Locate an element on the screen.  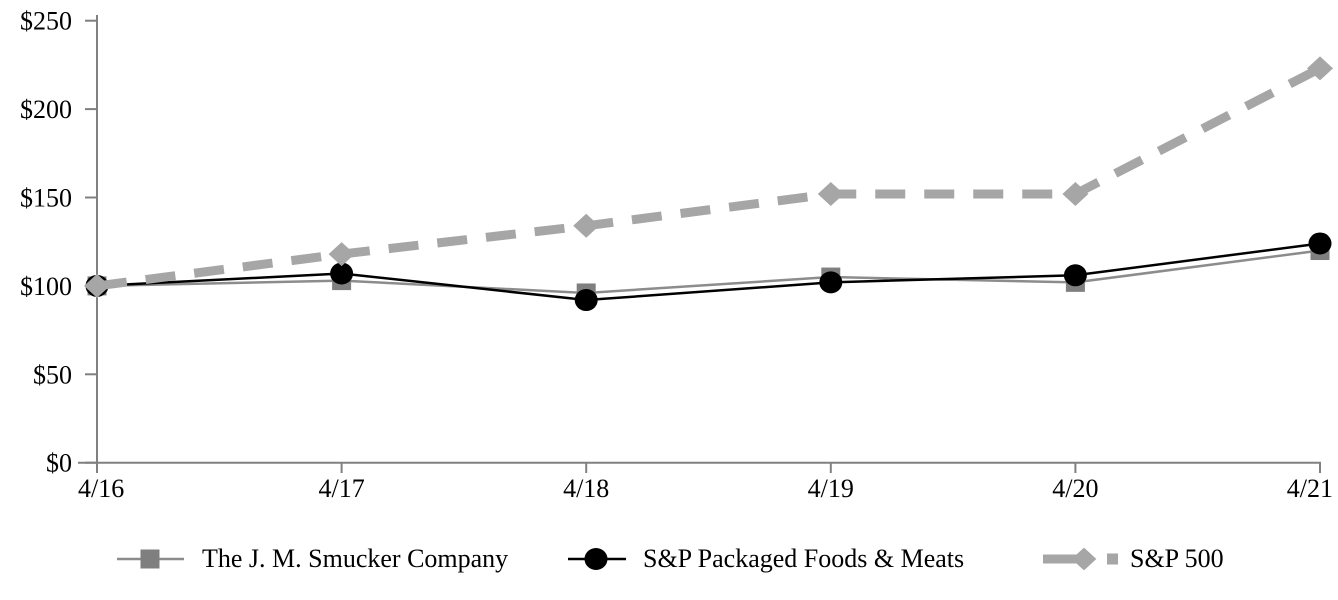
legend-item-packaged-foods: S&P Packaged Foods & Meats is located at coordinates (766, 559).